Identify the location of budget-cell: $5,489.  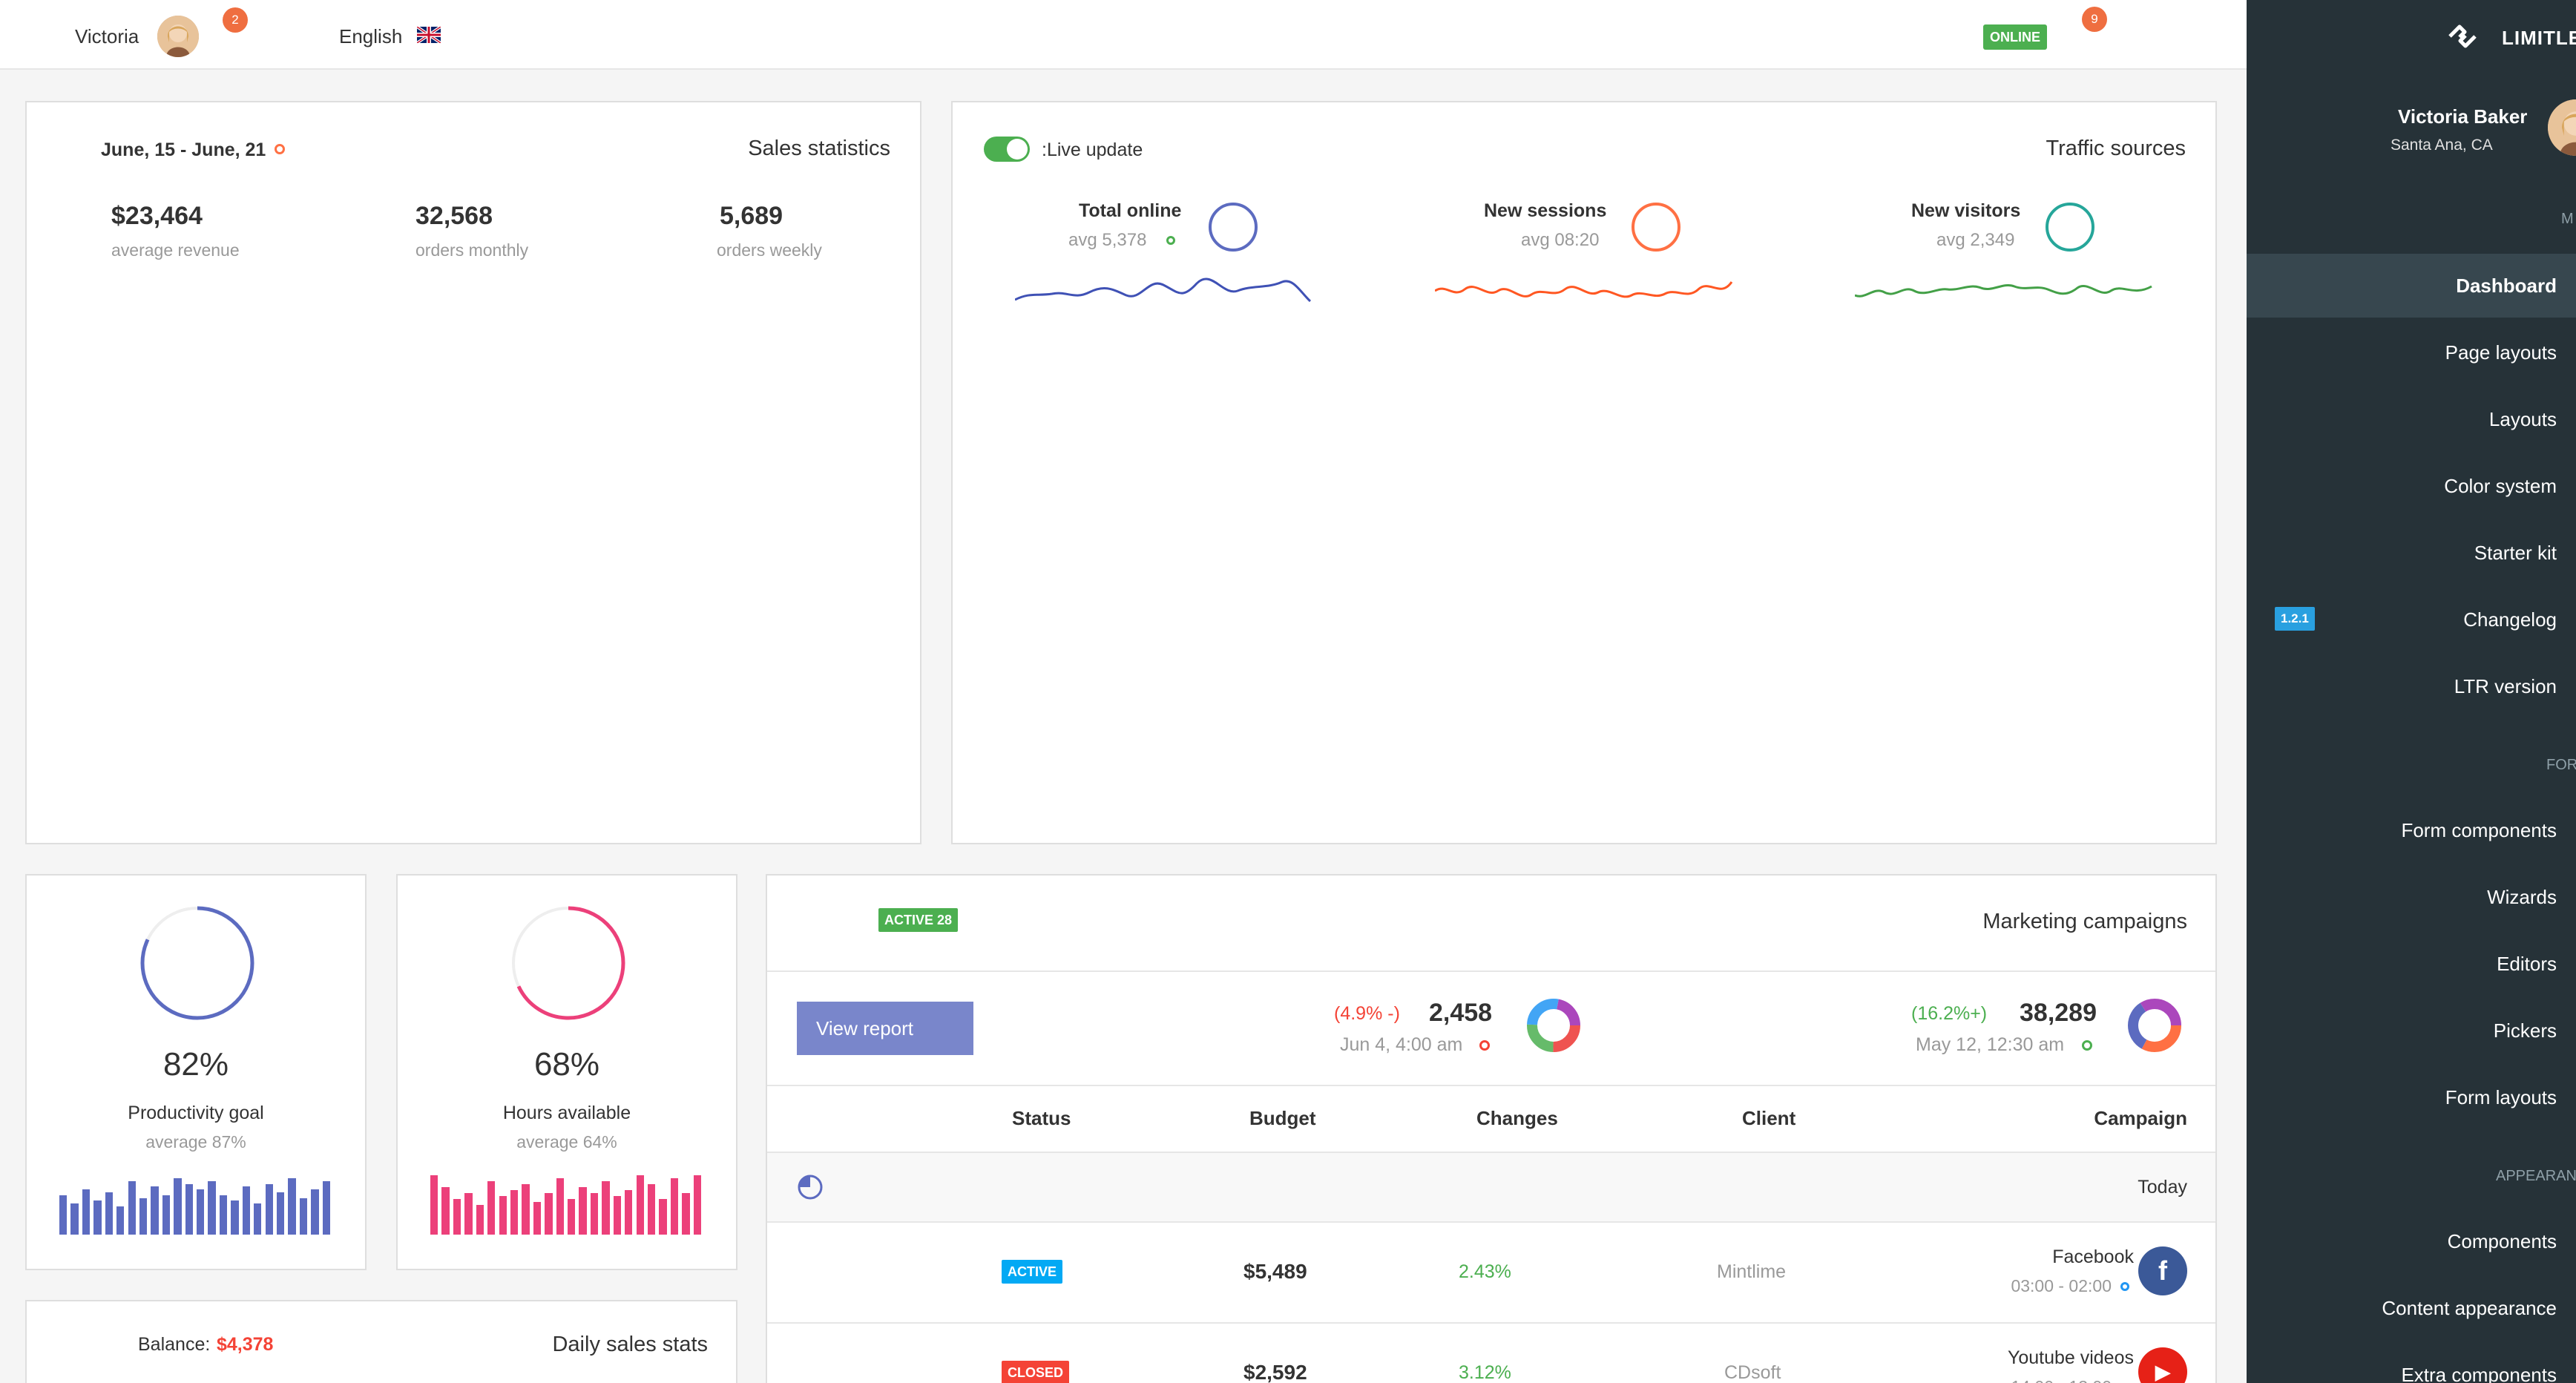
(1275, 1271).